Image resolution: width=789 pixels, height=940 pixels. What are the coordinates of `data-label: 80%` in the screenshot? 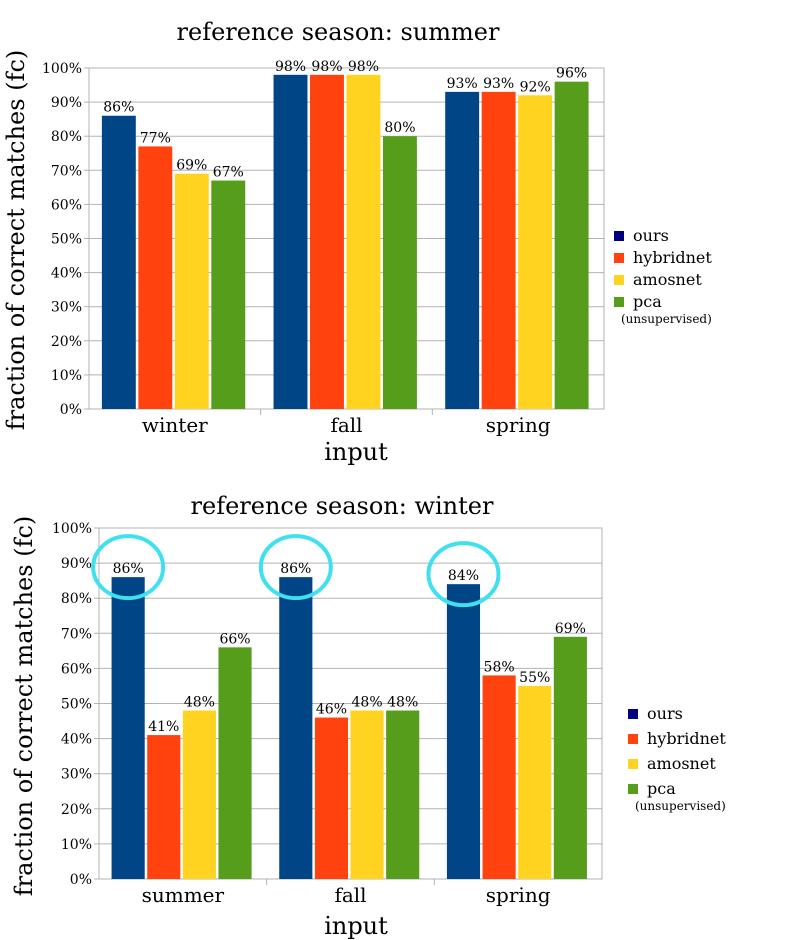 It's located at (399, 128).